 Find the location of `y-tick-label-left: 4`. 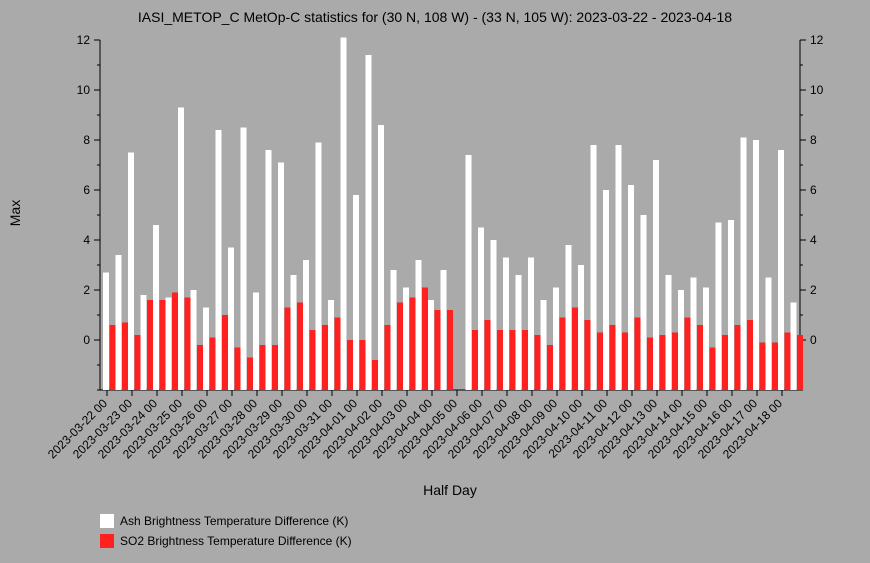

y-tick-label-left: 4 is located at coordinates (86, 240).